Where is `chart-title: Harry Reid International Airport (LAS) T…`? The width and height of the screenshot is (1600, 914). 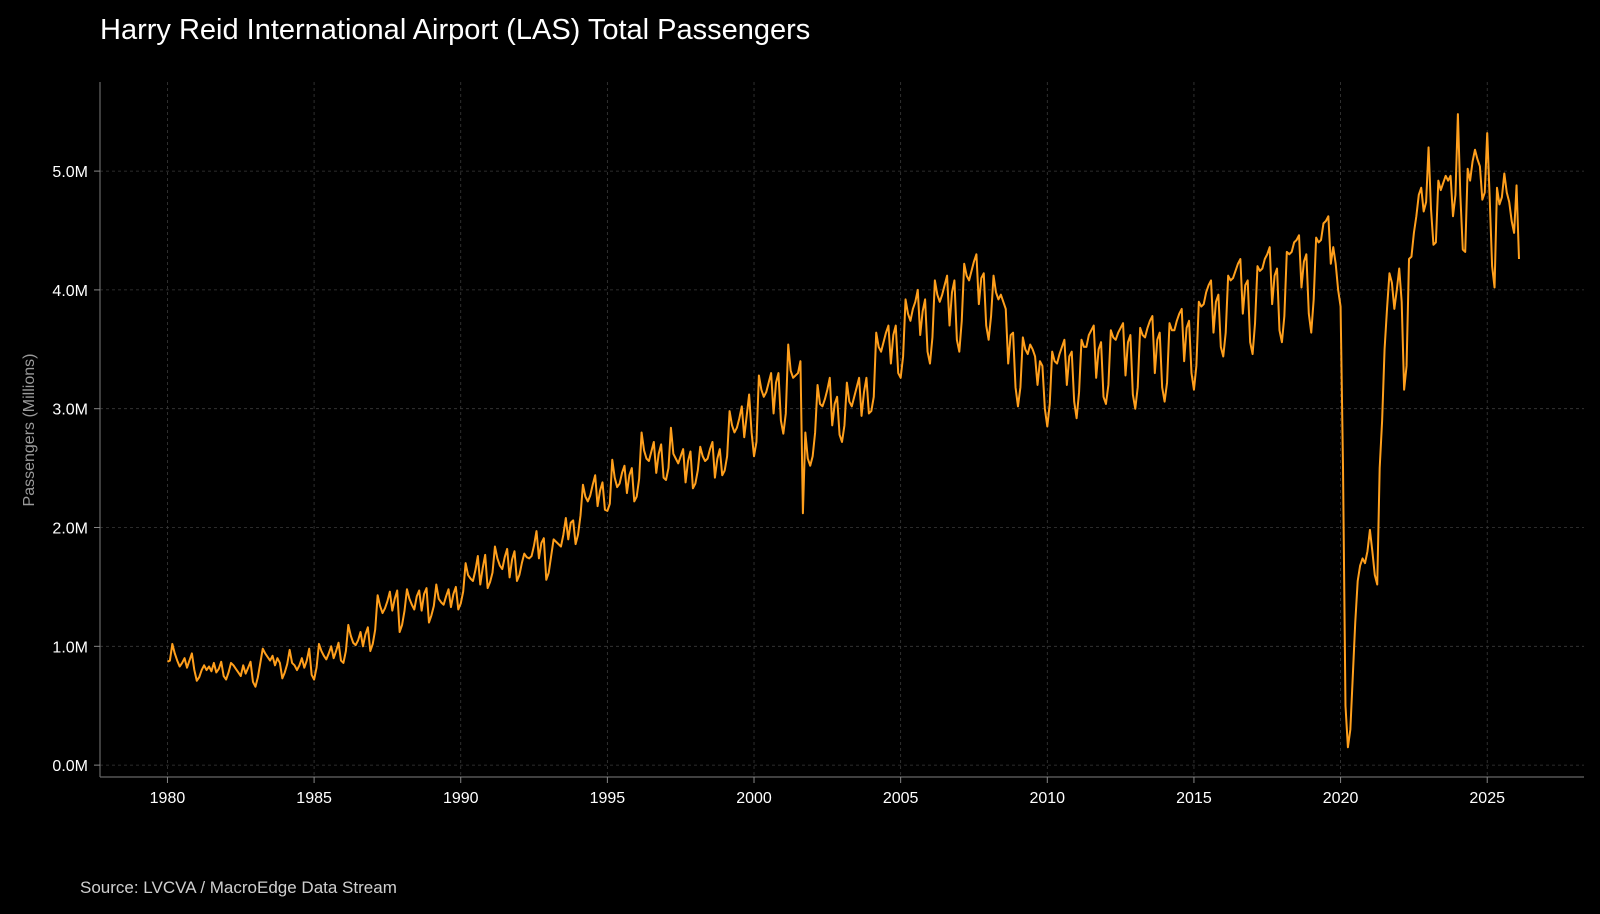
chart-title: Harry Reid International Airport (LAS) T… is located at coordinates (455, 30).